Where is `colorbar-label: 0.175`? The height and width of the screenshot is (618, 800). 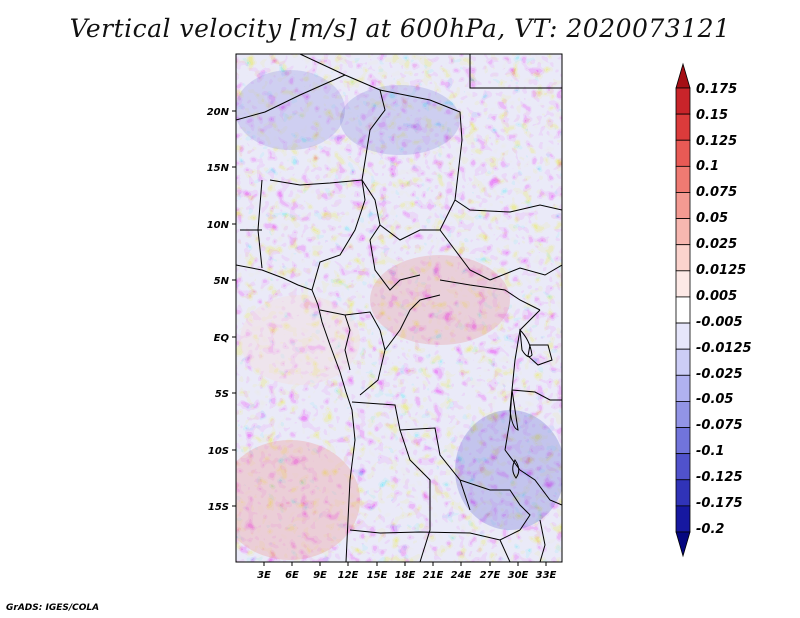 colorbar-label: 0.175 is located at coordinates (716, 89).